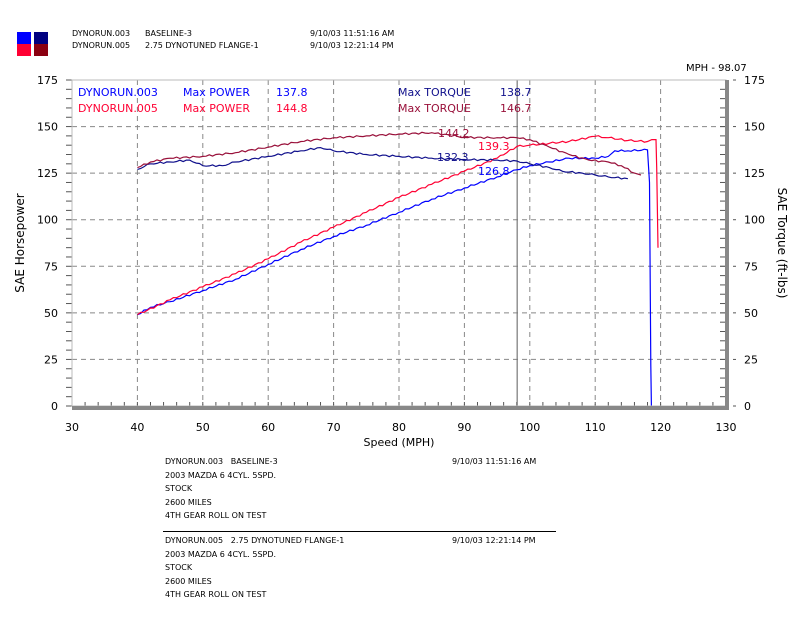 The image size is (800, 617). I want to click on x-tick-label: 70, so click(334, 427).